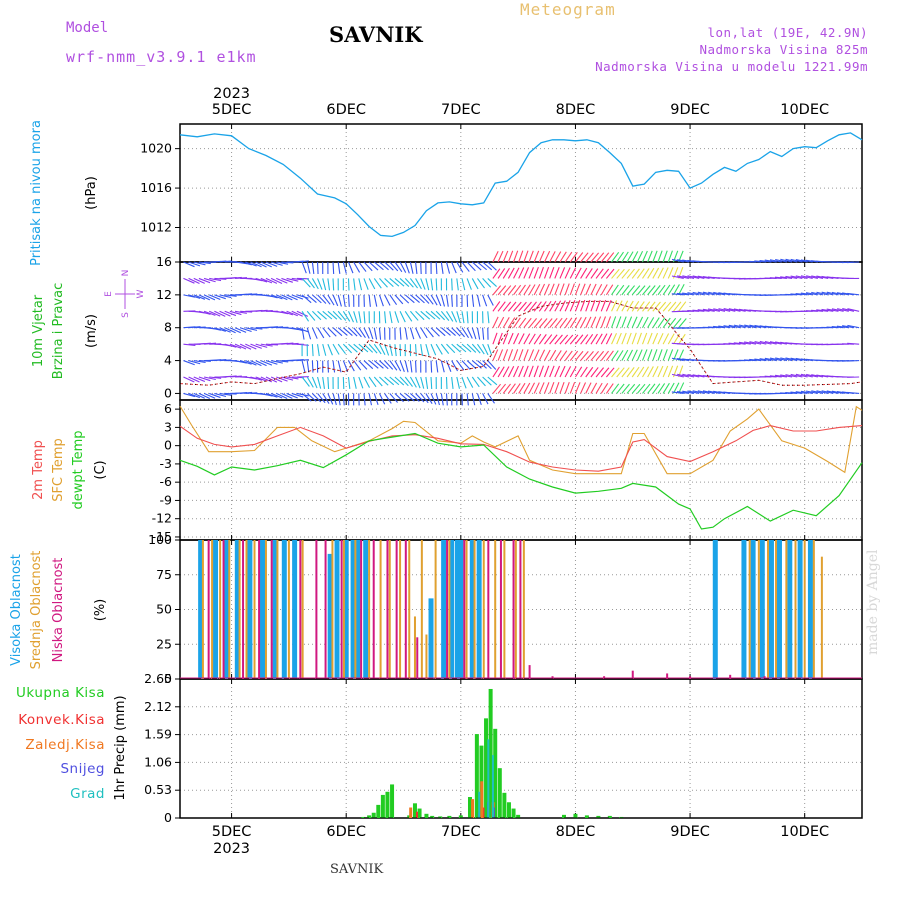  I want to click on model-label: Model, so click(87, 28).